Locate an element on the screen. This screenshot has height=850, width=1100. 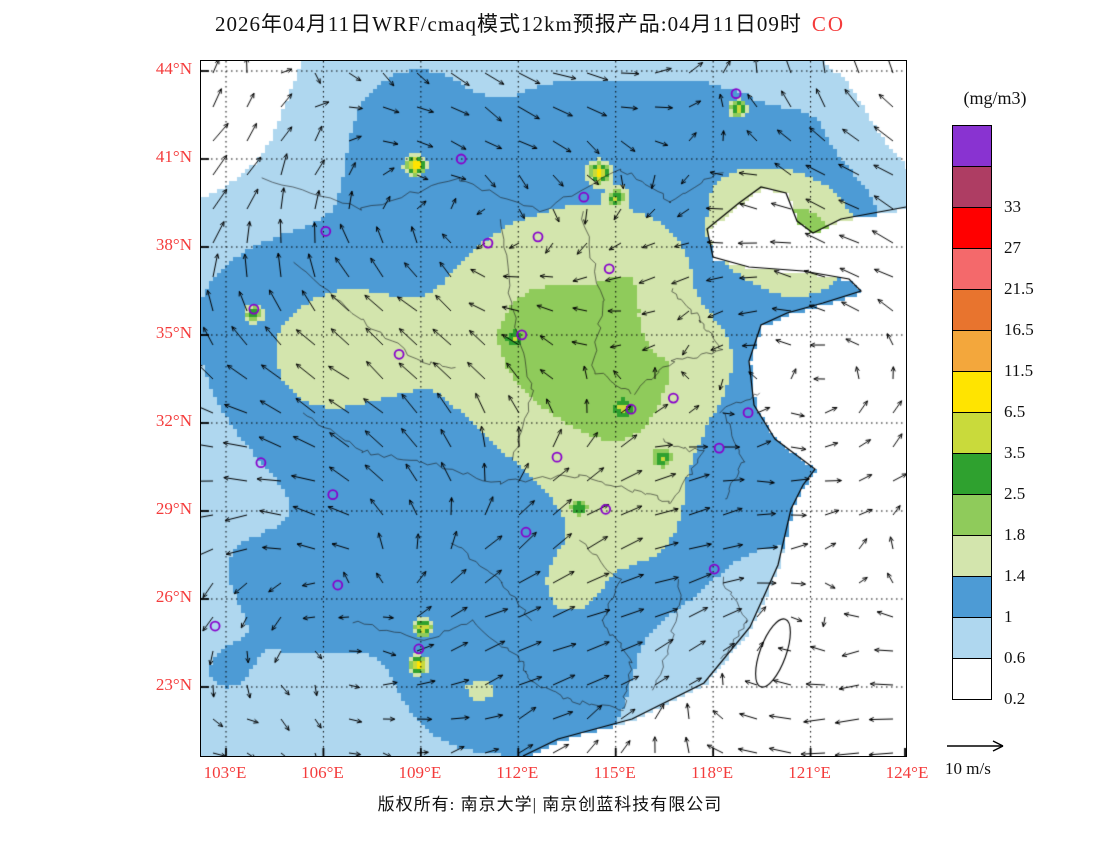
forecast-title: 2026年04月11日WRF/cmaq模式12km预报产品:04月11日09时 is located at coordinates (508, 24).